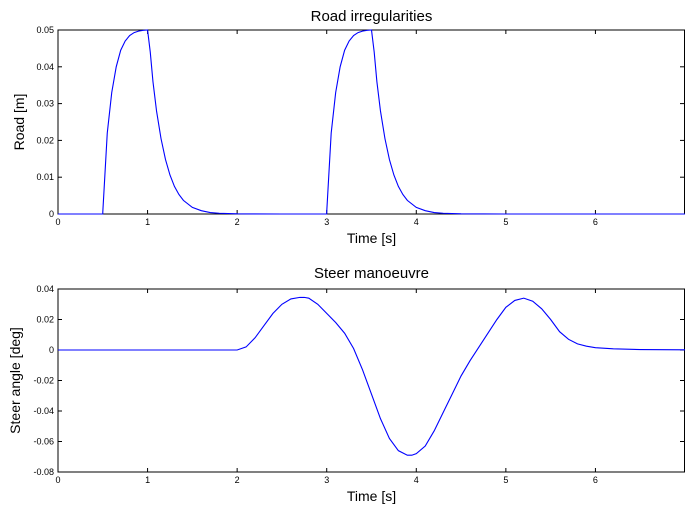 The image size is (685, 508). I want to click on y-tick-label: -0.06, so click(43, 442).